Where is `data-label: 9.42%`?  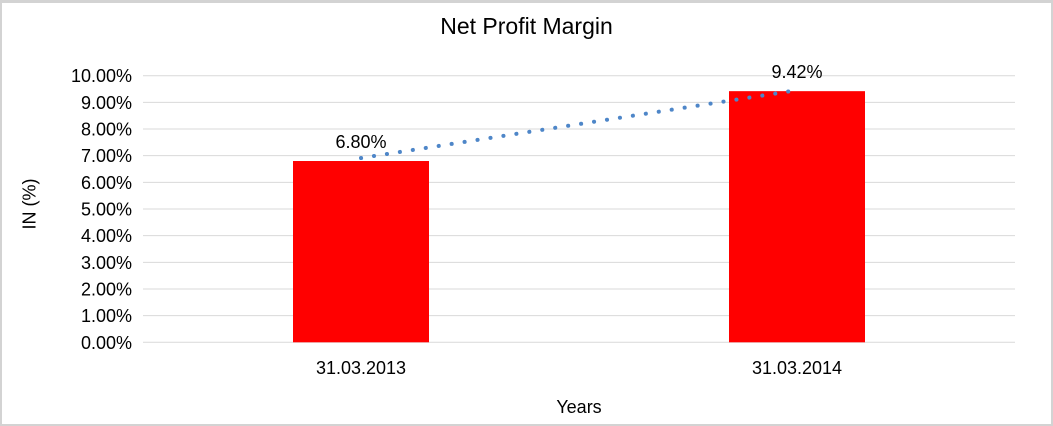 data-label: 9.42% is located at coordinates (796, 72).